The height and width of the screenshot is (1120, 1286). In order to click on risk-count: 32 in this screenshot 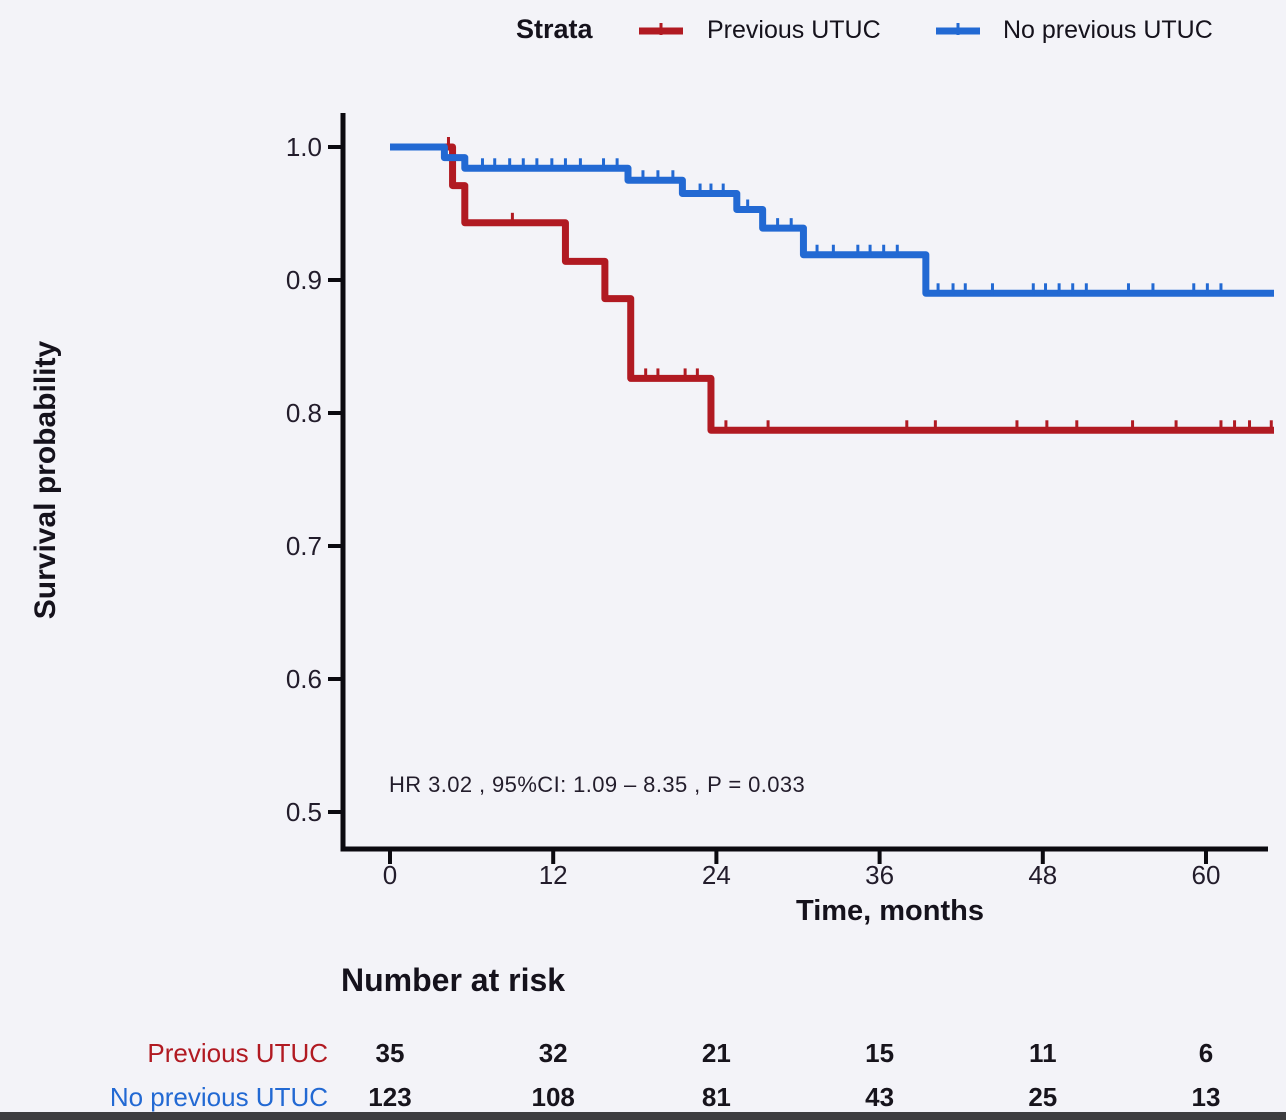, I will do `click(553, 1053)`.